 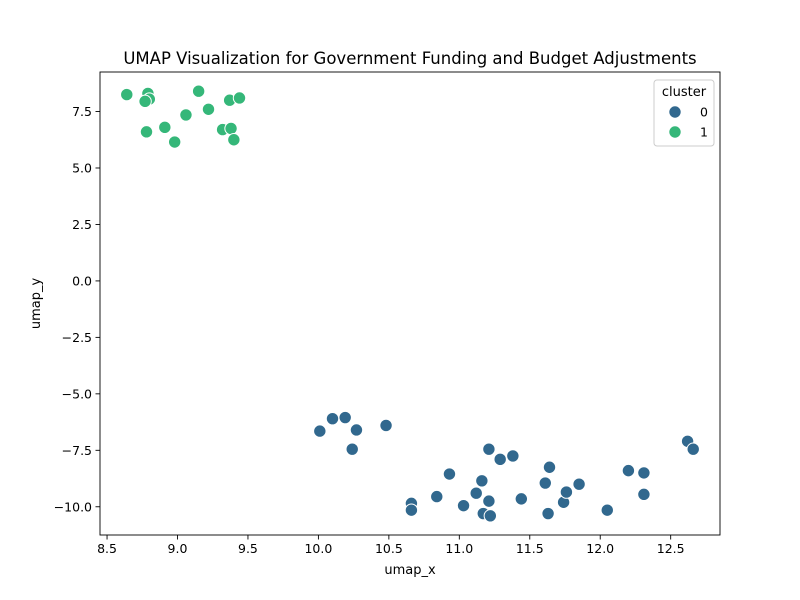 I want to click on y-tick-label: −5.0, so click(x=77, y=393).